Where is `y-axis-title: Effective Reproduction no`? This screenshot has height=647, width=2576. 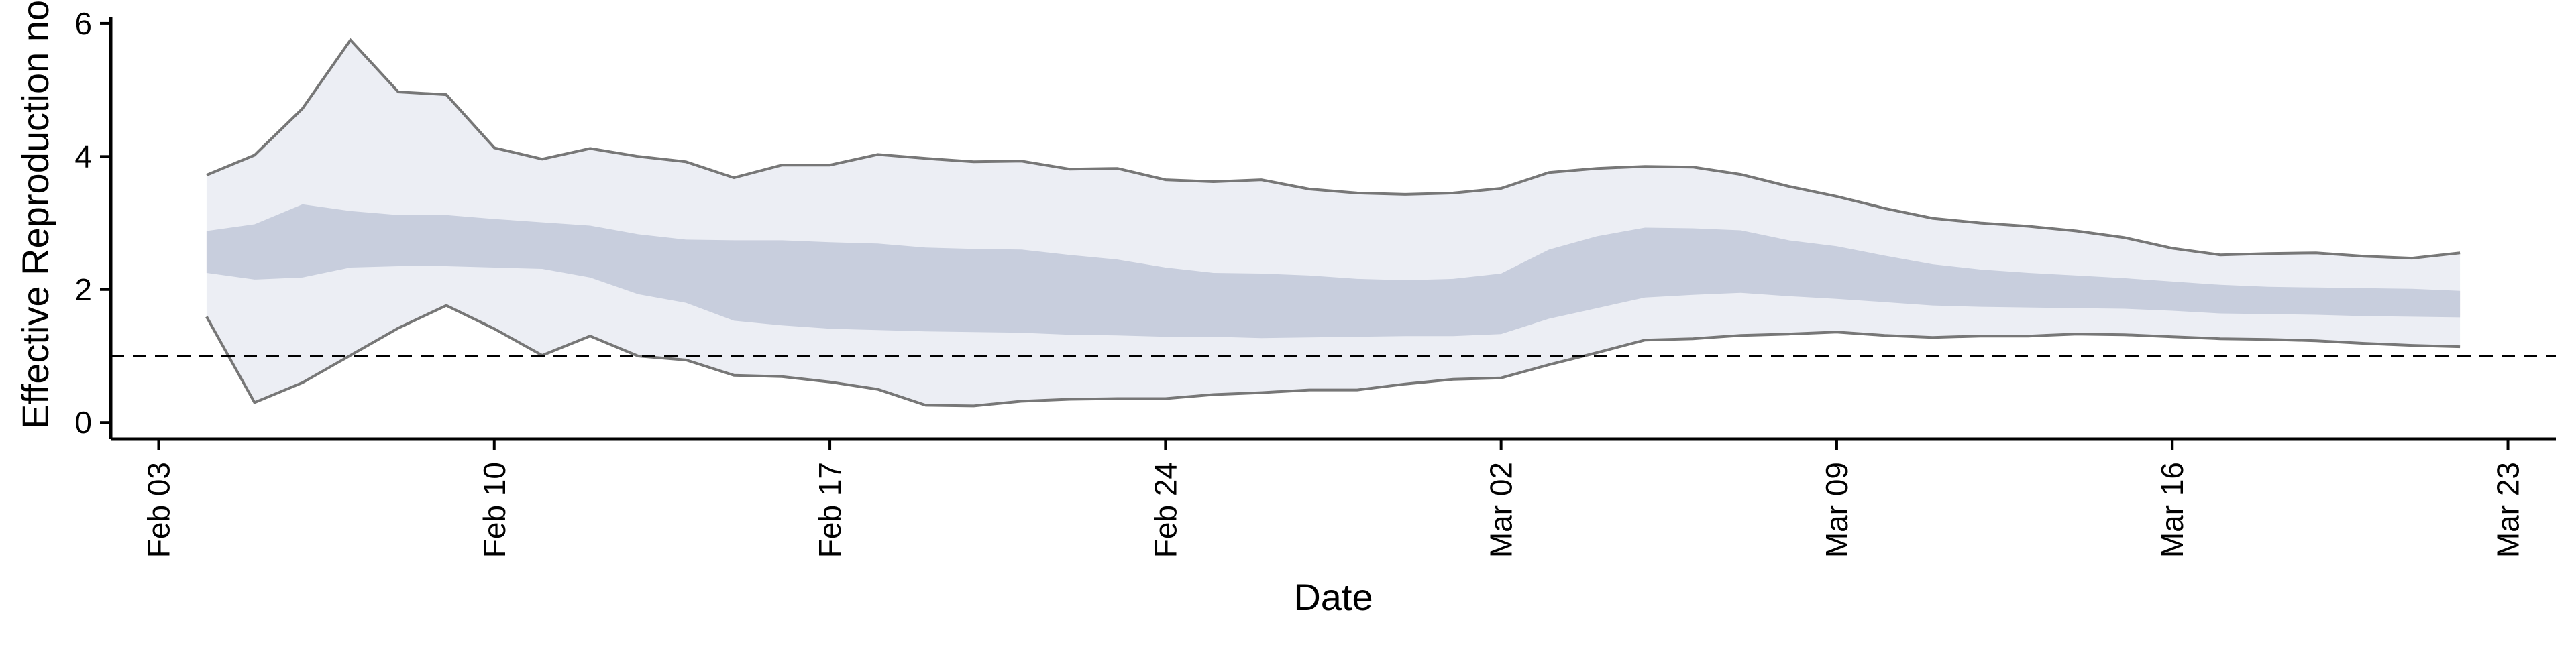
y-axis-title: Effective Reproduction no is located at coordinates (35, 214).